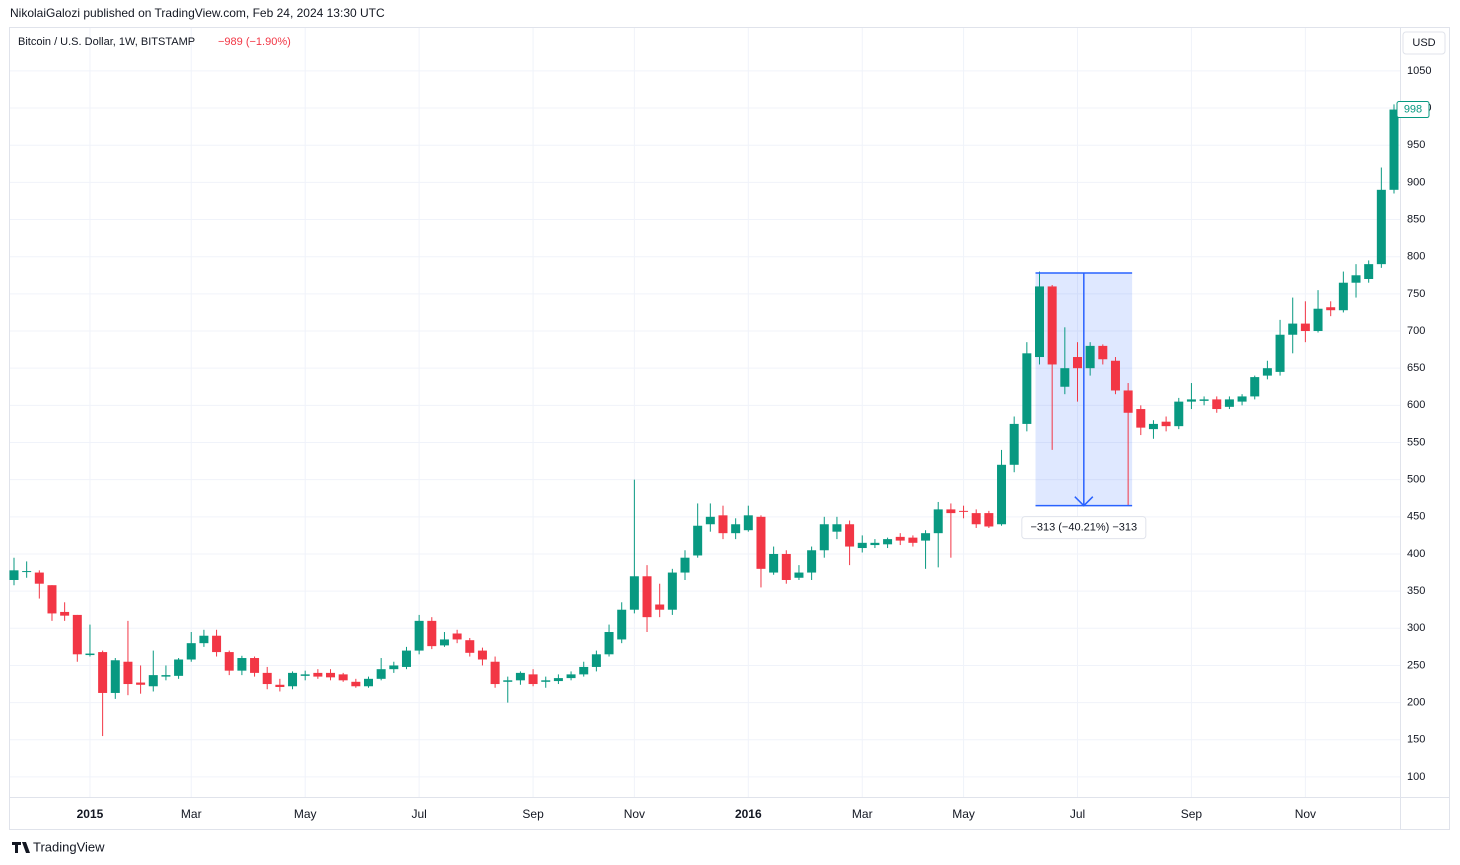 The height and width of the screenshot is (865, 1460). What do you see at coordinates (1416, 145) in the screenshot?
I see `y-tick-label: 950` at bounding box center [1416, 145].